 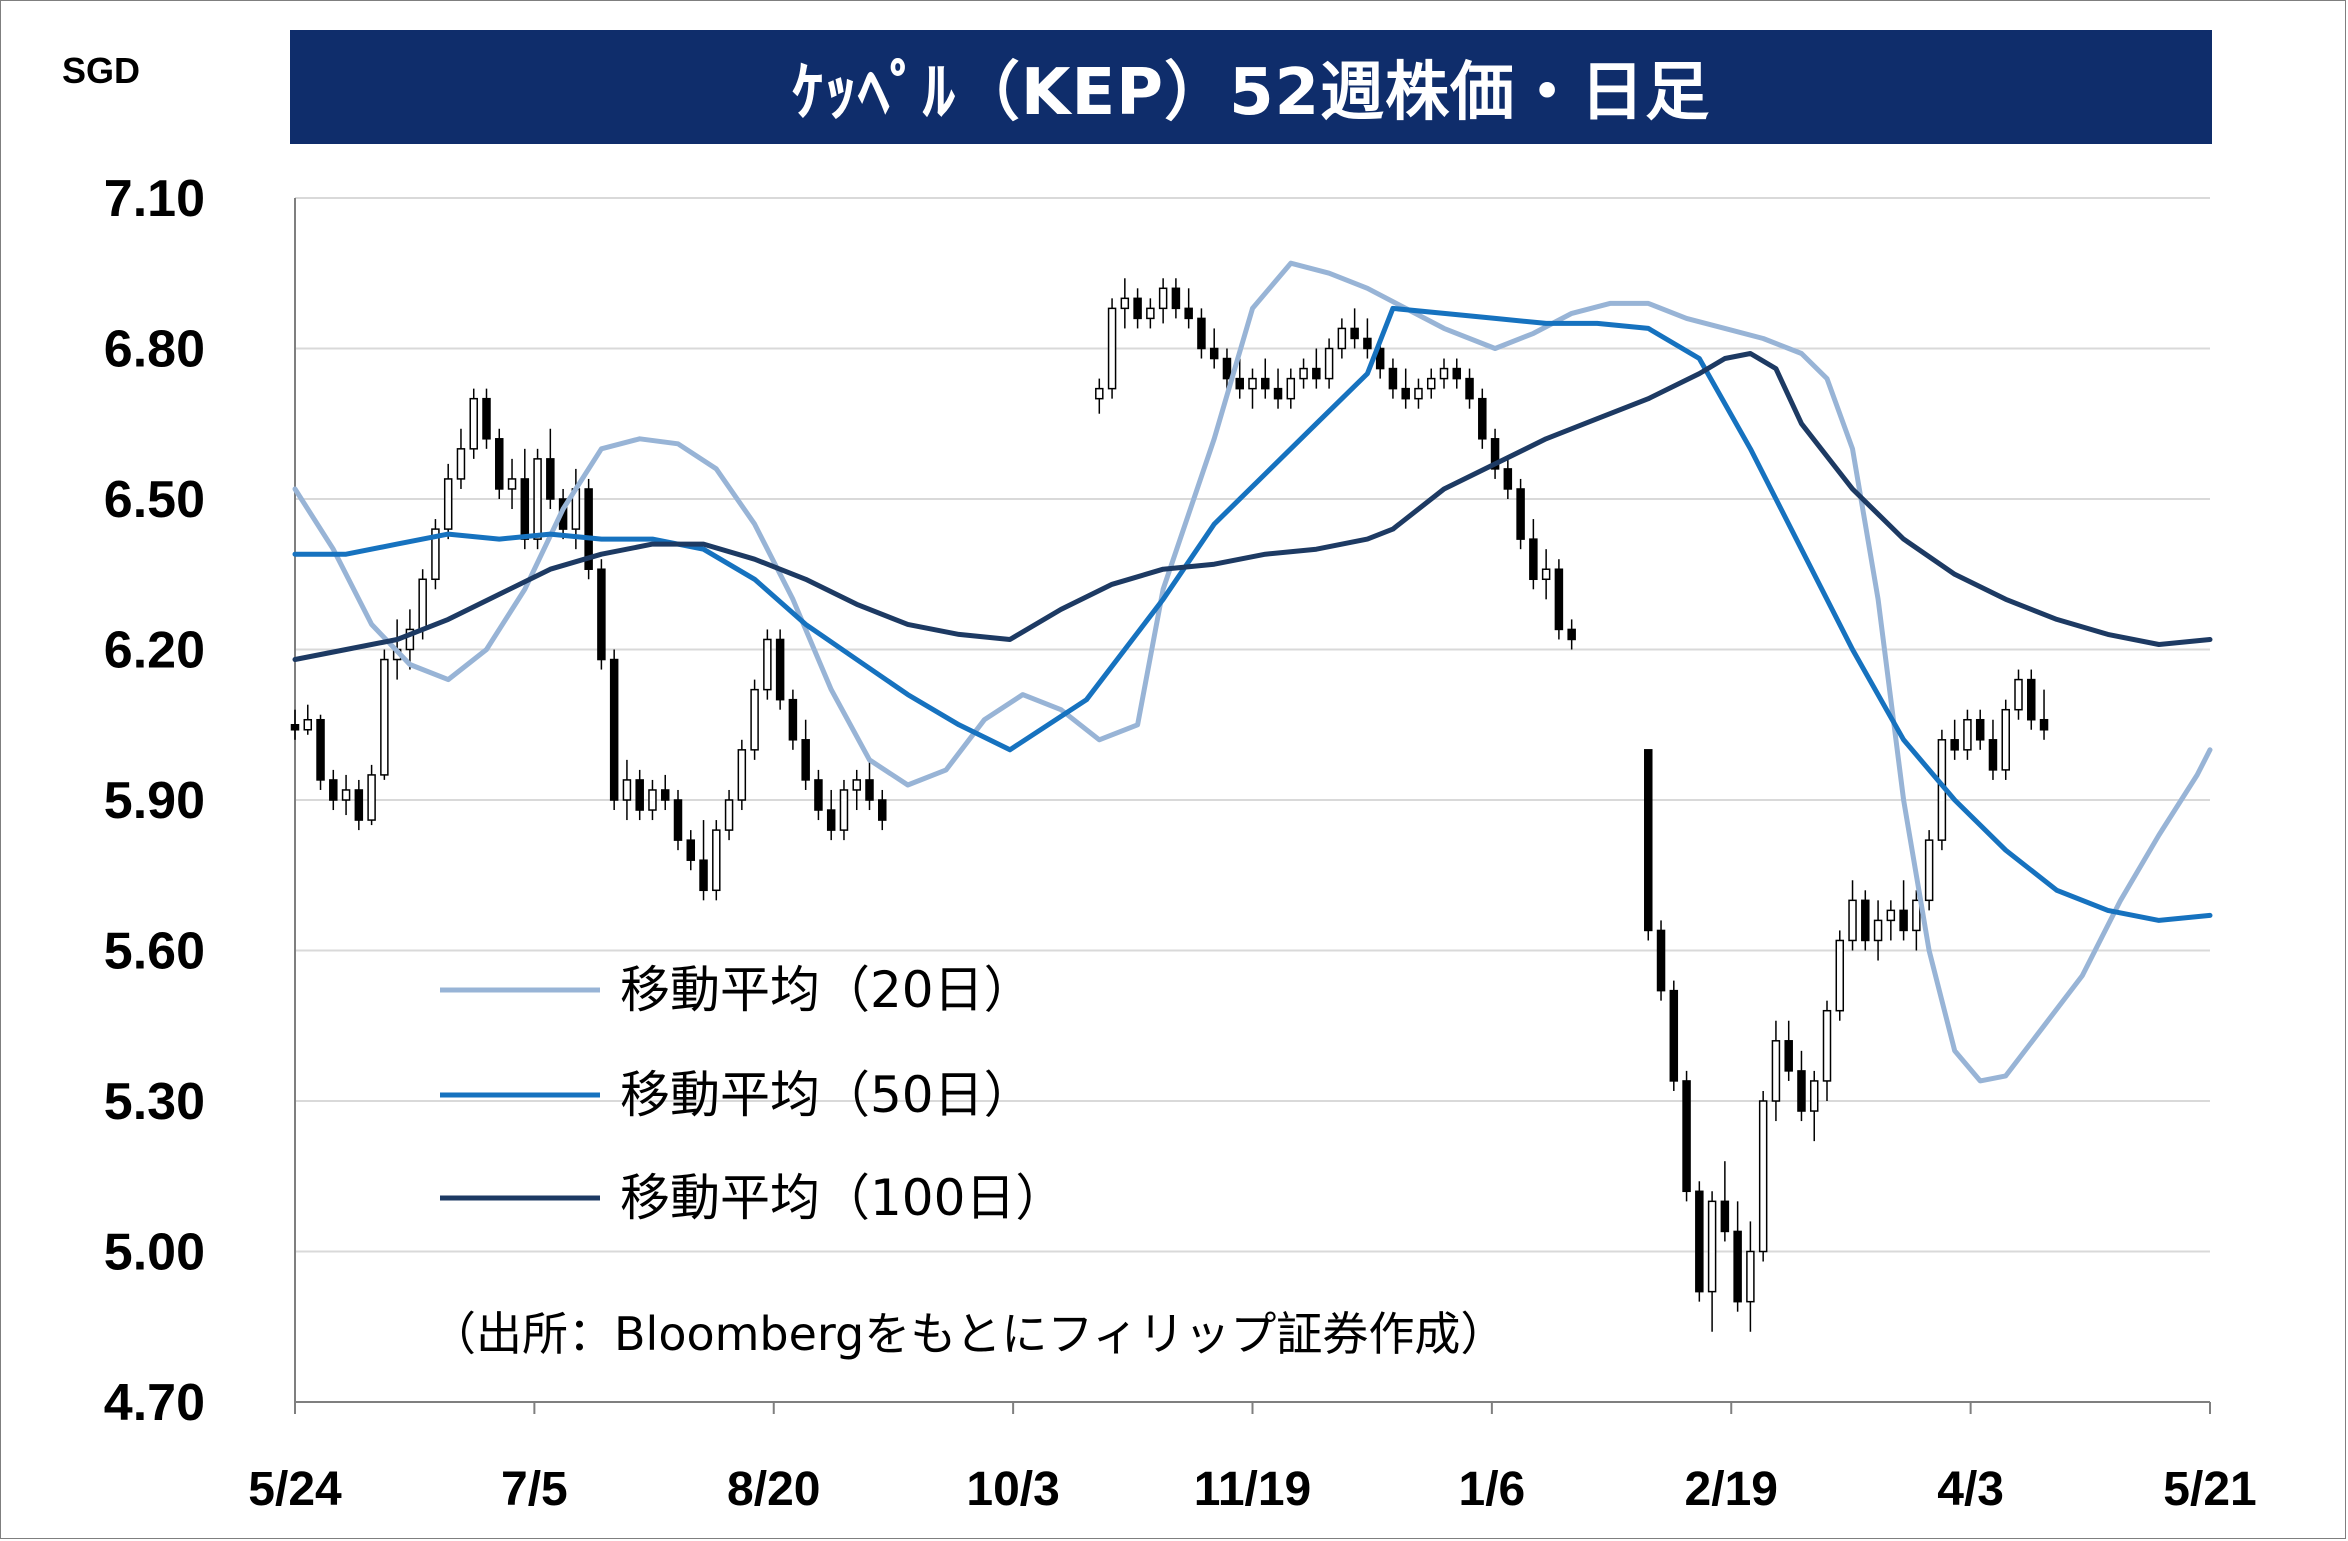 What do you see at coordinates (827, 990) in the screenshot?
I see `legend-label: 移動平均（20日）` at bounding box center [827, 990].